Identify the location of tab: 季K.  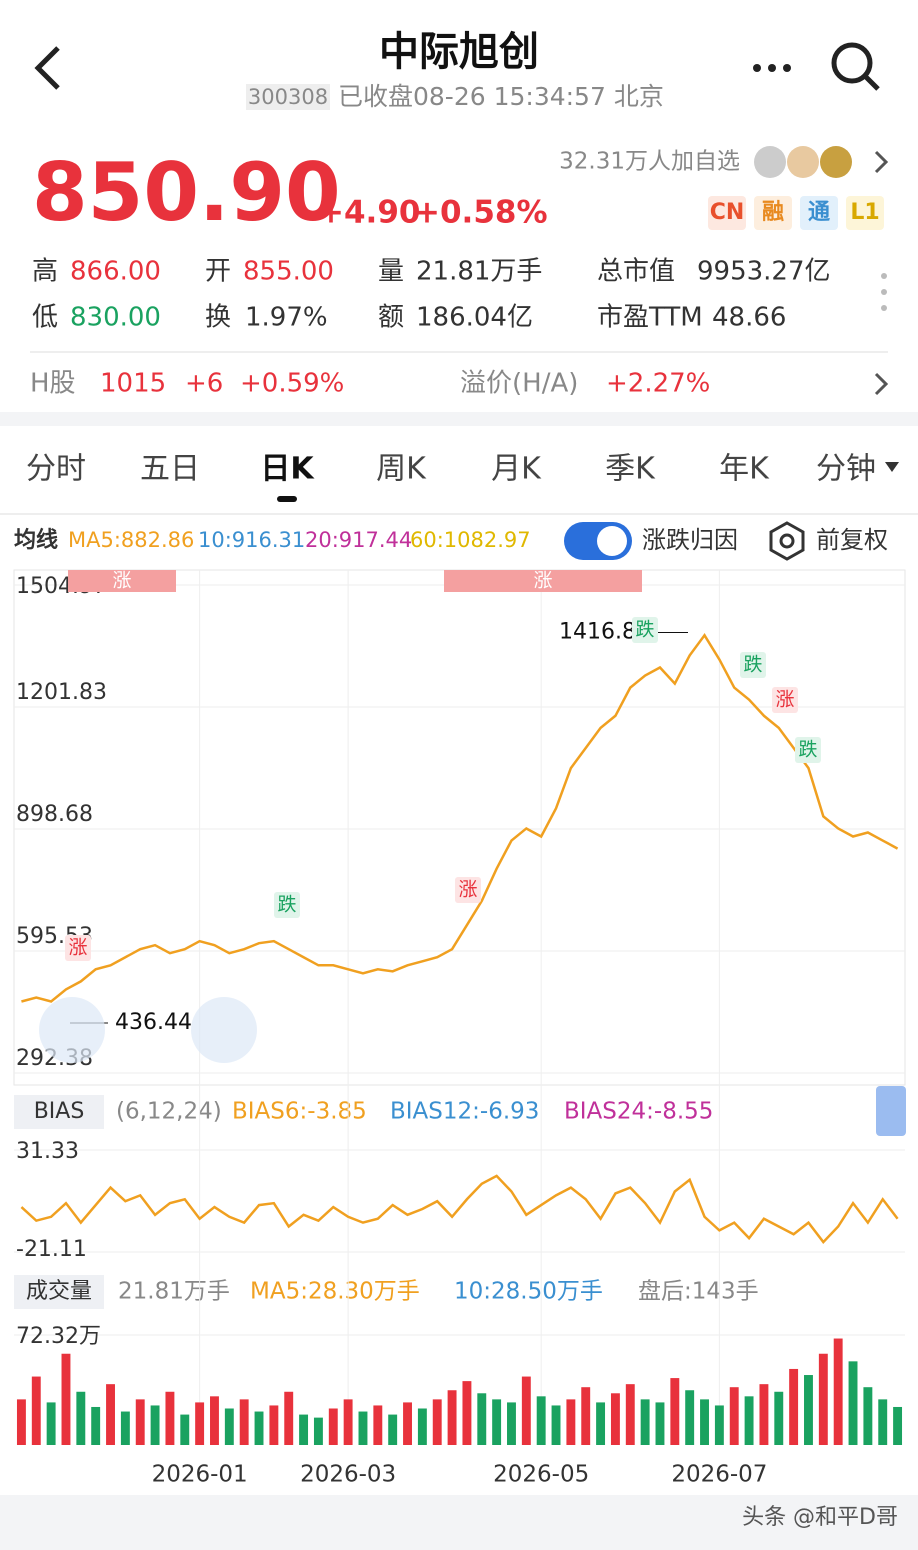
(630, 469).